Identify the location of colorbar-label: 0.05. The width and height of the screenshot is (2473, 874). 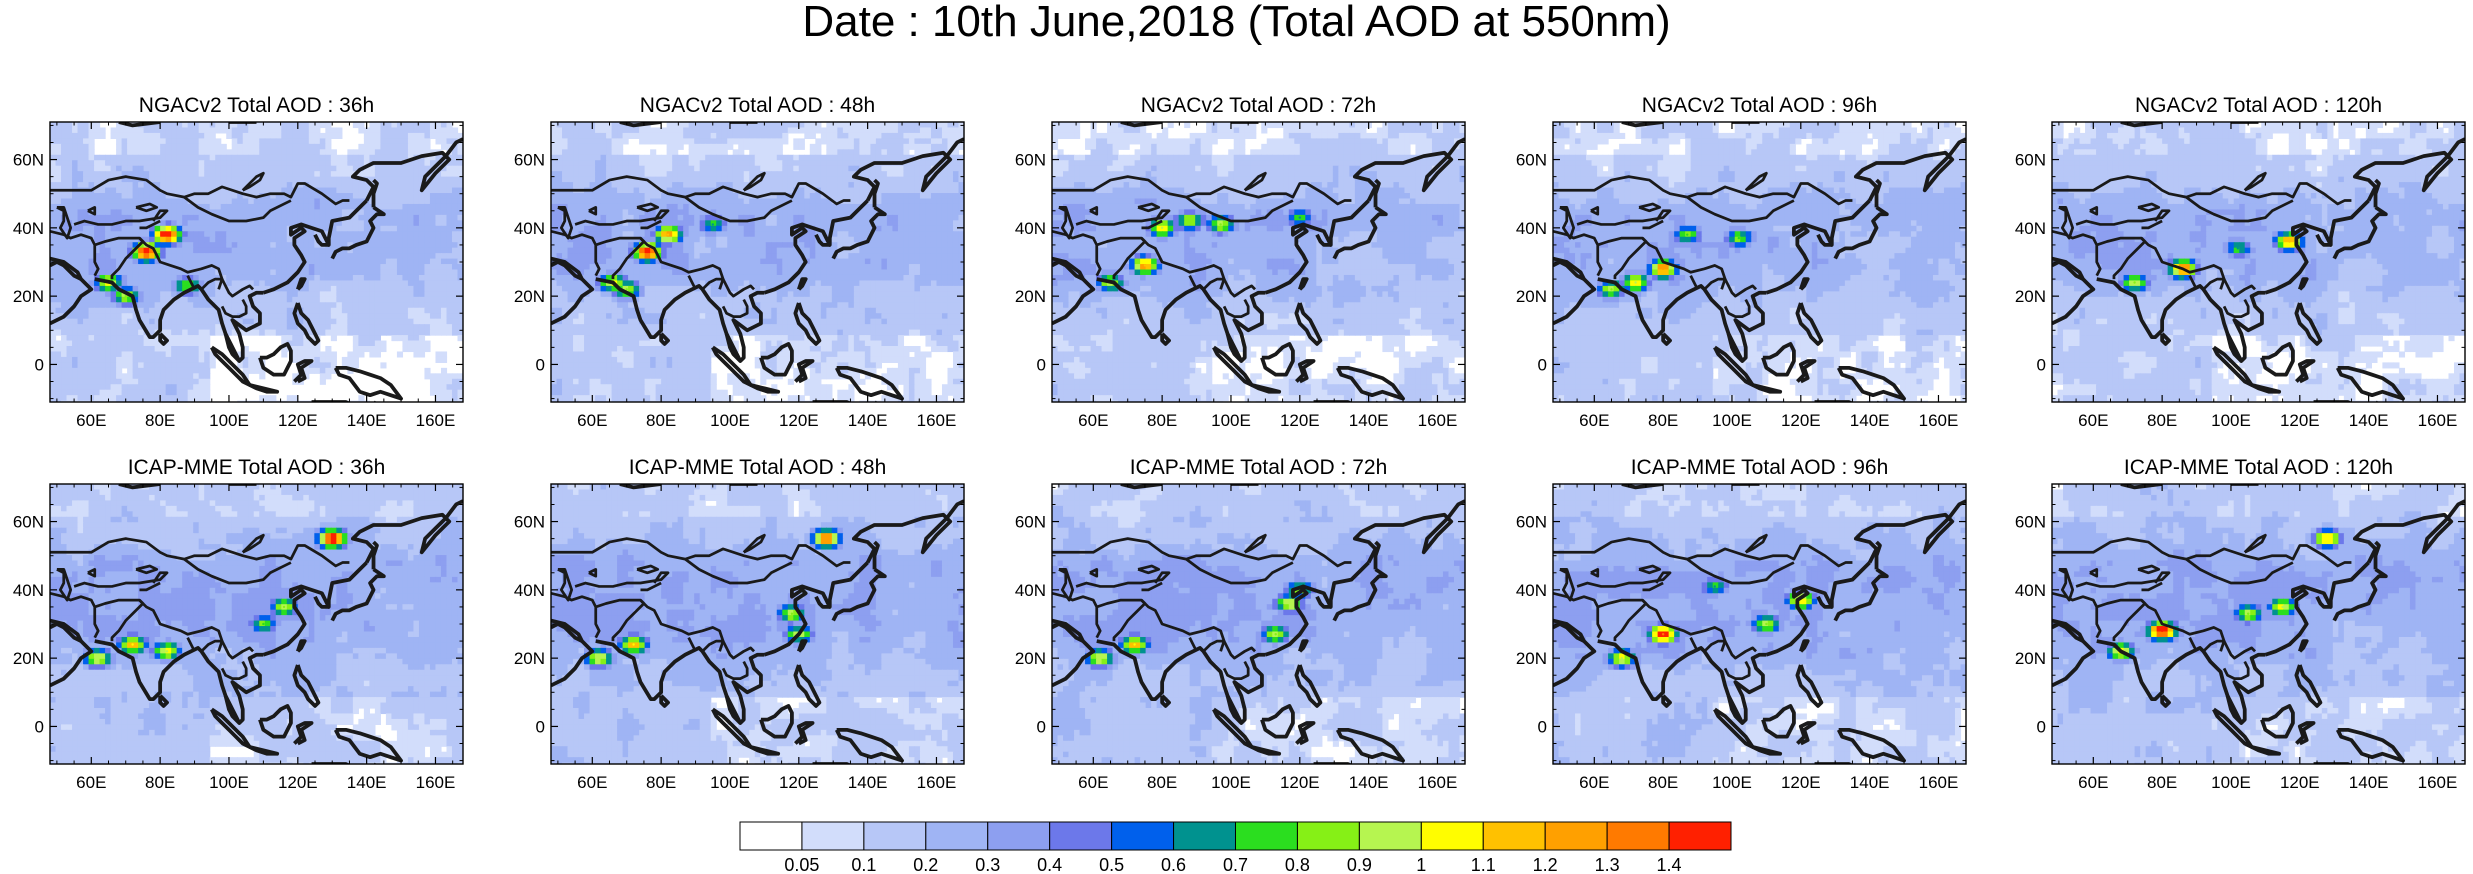
(801, 864).